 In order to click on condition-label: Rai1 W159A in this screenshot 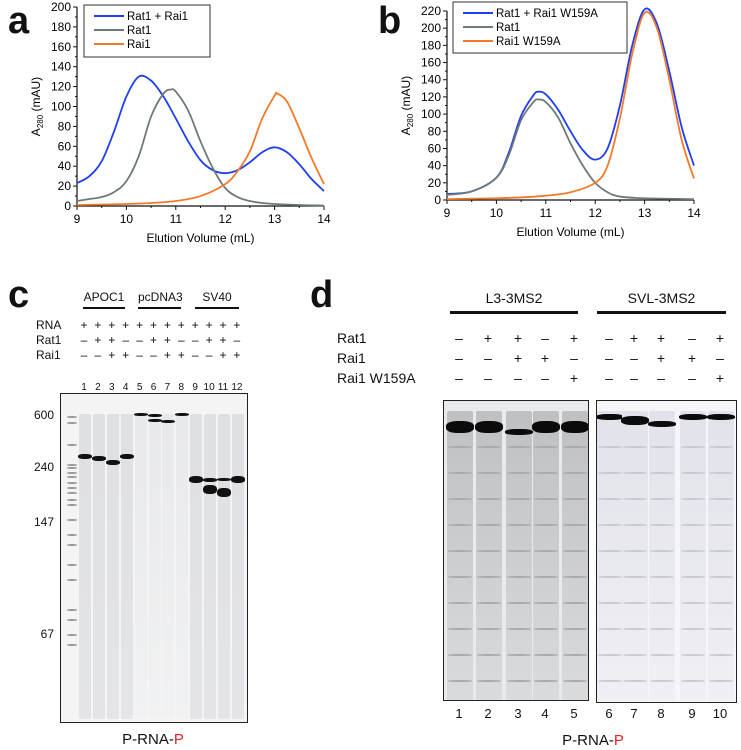, I will do `click(376, 378)`.